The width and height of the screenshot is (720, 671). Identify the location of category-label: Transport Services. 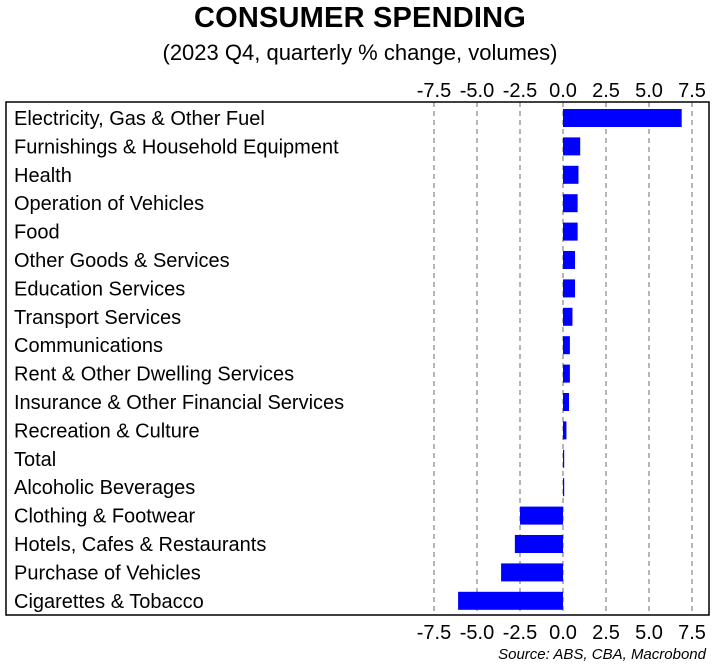
(97, 318).